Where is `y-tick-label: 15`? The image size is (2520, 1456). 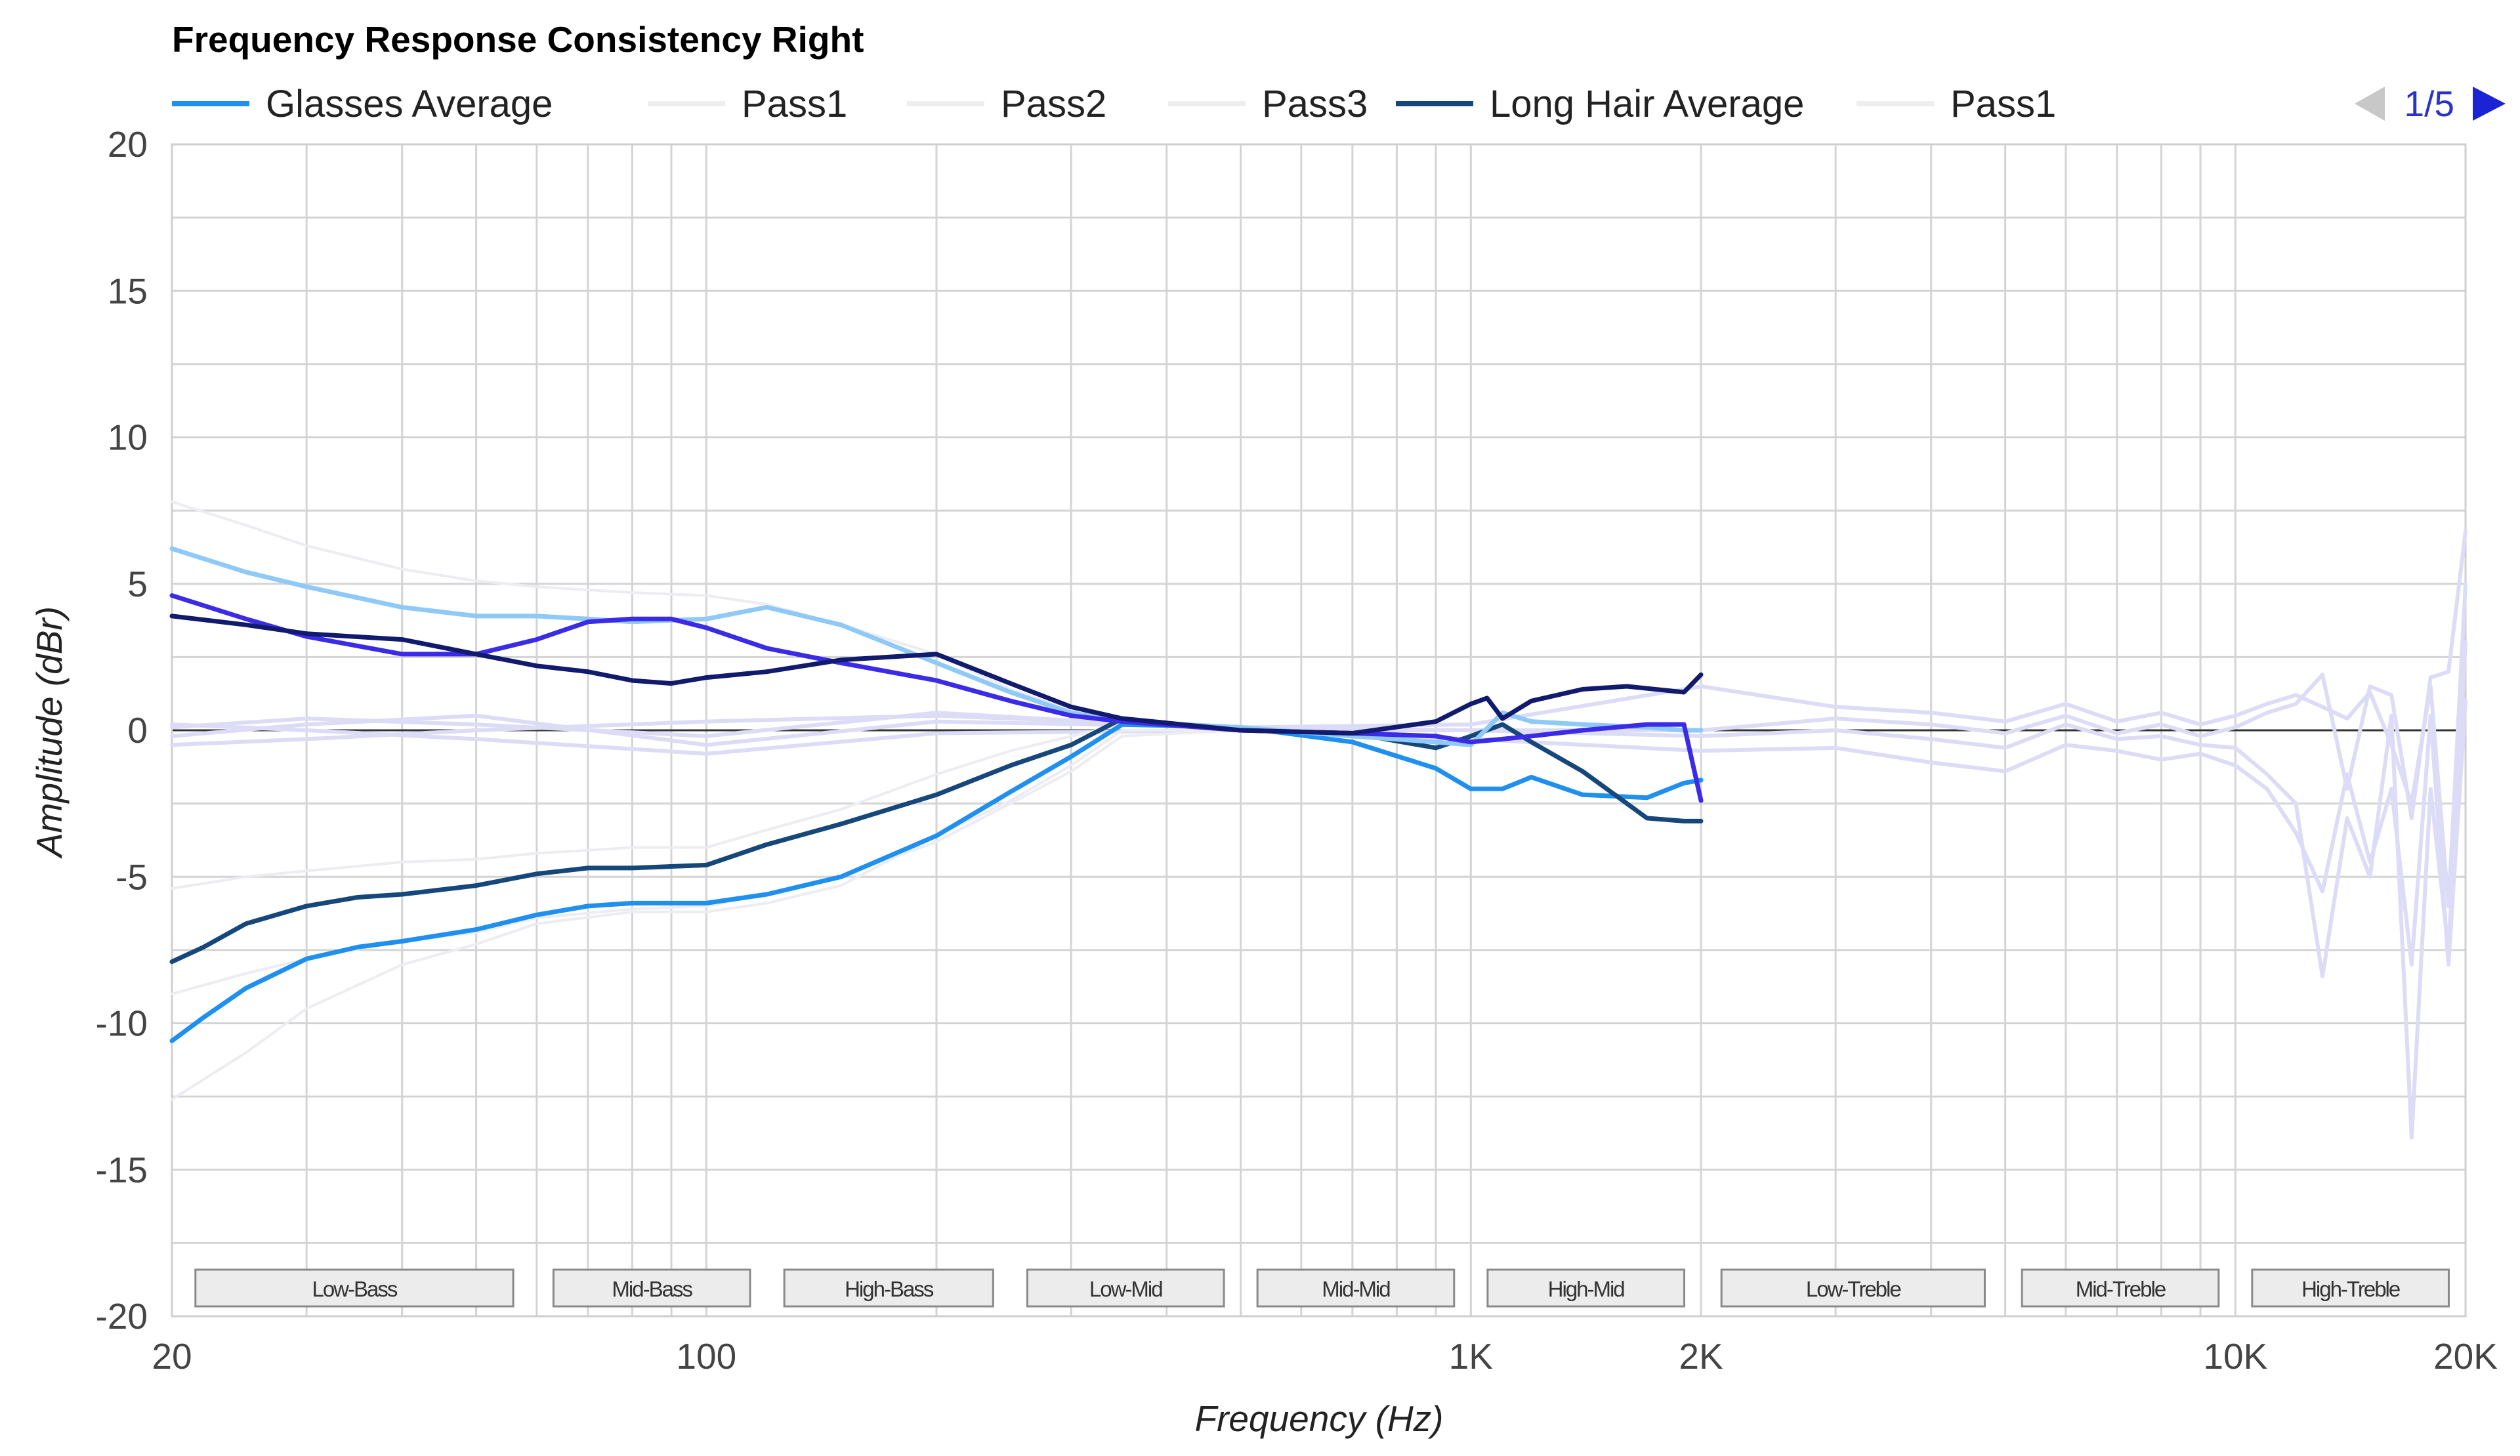
y-tick-label: 15 is located at coordinates (128, 290).